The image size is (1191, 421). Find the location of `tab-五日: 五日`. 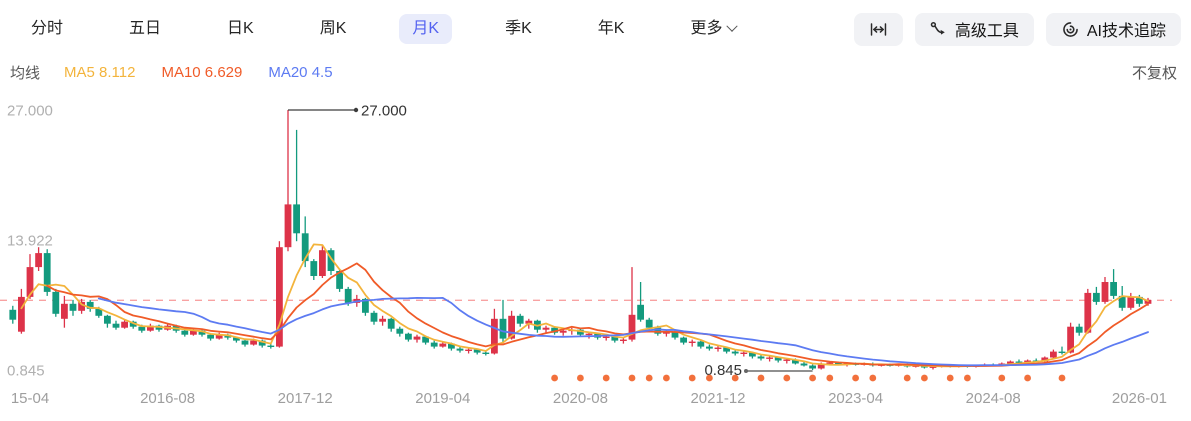

tab-五日: 五日 is located at coordinates (145, 28).